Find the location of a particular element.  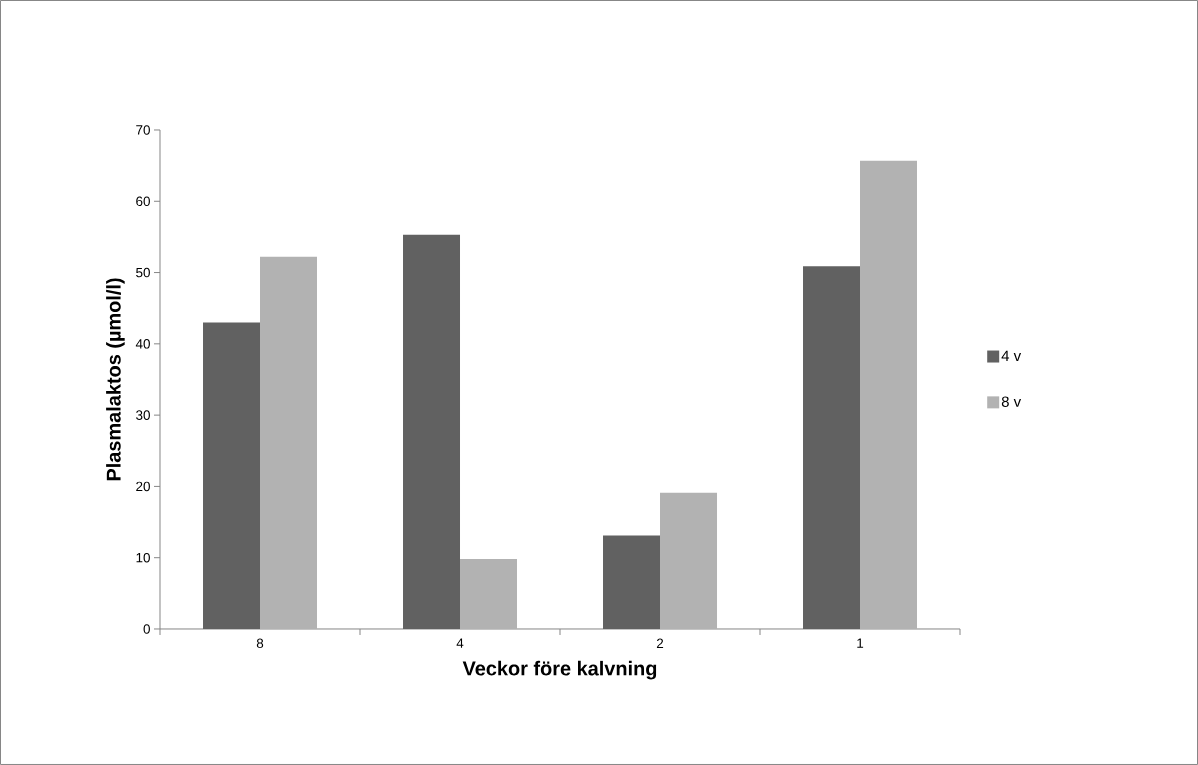

y-tick-label: 50 is located at coordinates (143, 272).